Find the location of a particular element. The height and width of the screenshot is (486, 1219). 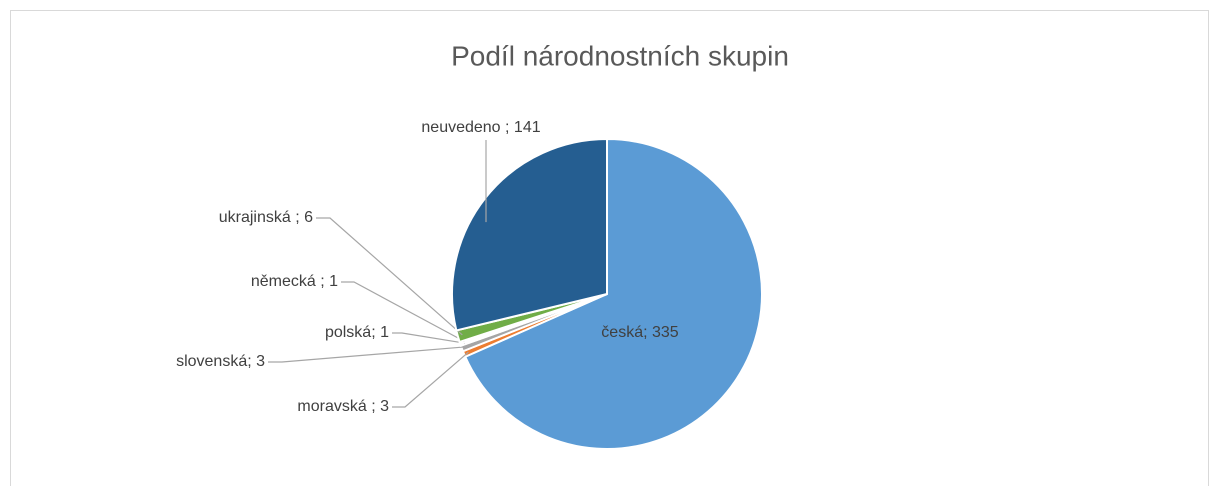

data-label: neuvedeno ; 141 is located at coordinates (480, 127).